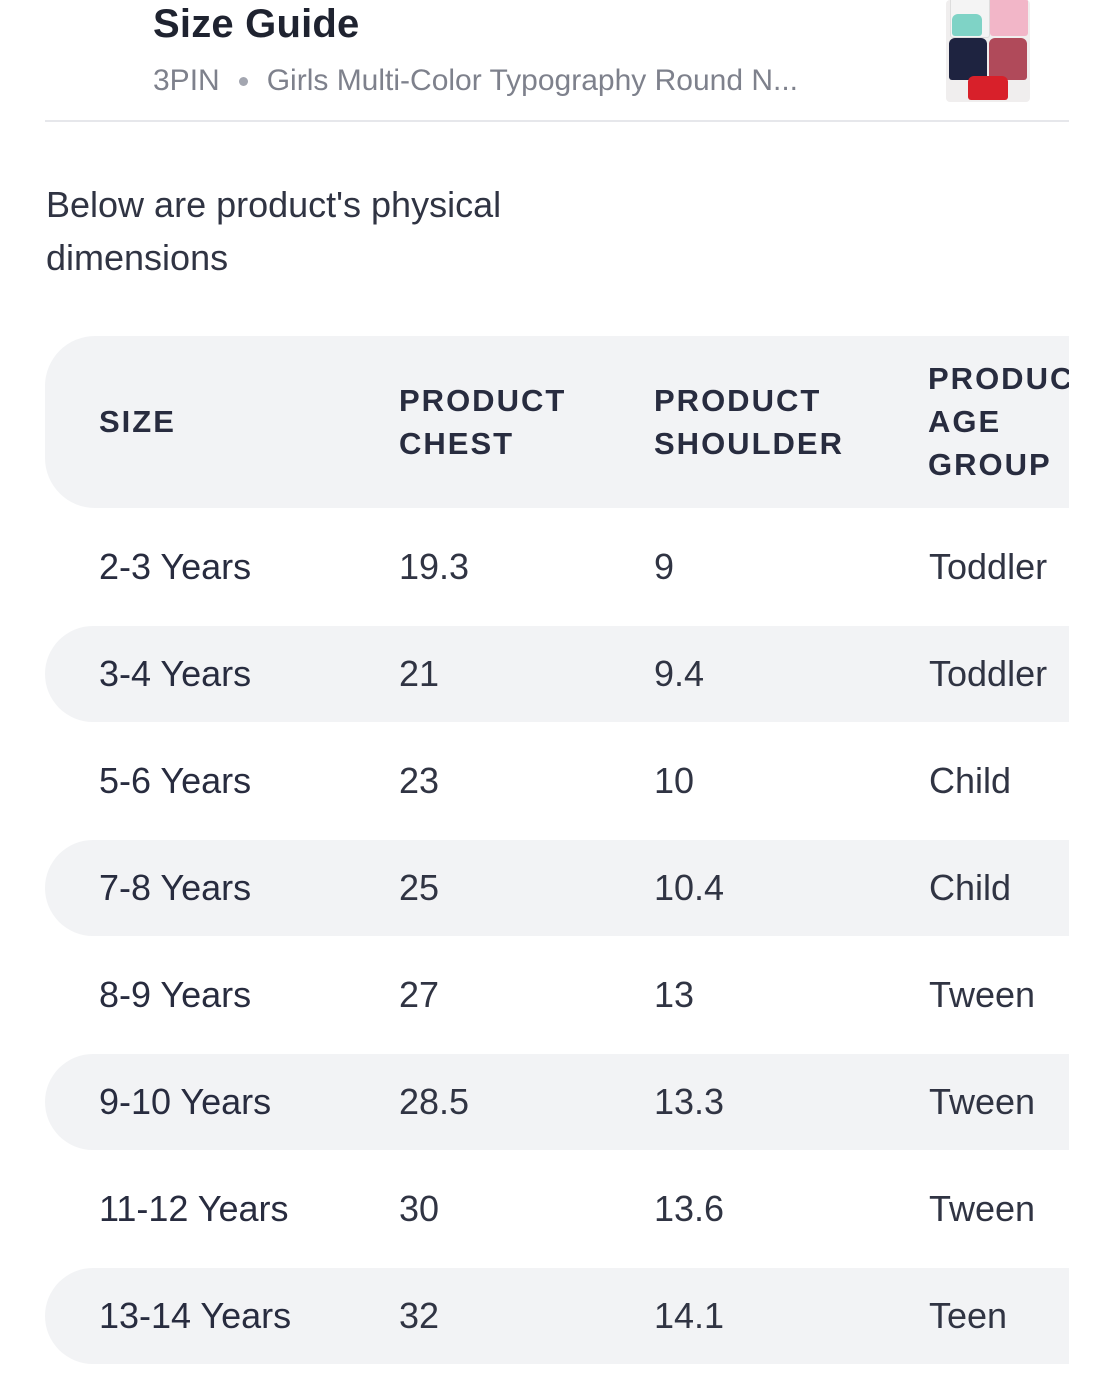  Describe the element at coordinates (968, 59) in the screenshot. I see `tshirt-navy-icon` at that location.